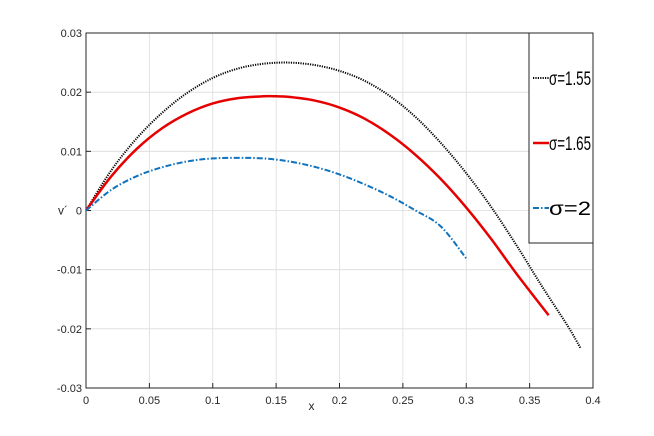  What do you see at coordinates (570, 79) in the screenshot?
I see `legend-label: σ=1.55` at bounding box center [570, 79].